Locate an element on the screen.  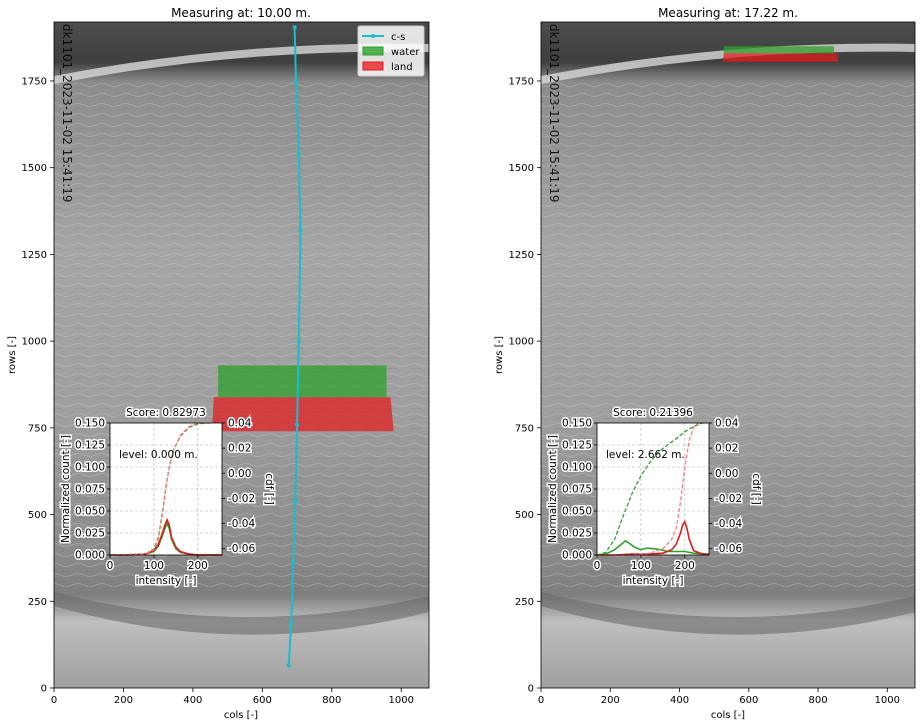
y-tick-label: 1500 is located at coordinates (521, 168).